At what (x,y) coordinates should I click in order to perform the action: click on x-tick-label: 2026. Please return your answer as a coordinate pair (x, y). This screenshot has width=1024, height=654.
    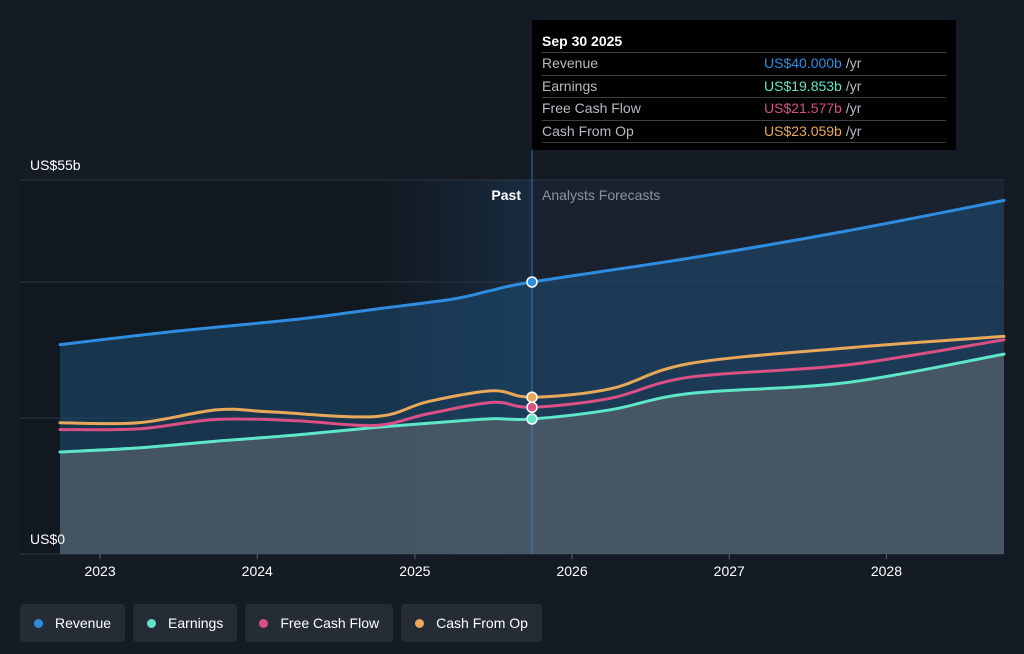
    Looking at the image, I should click on (571, 571).